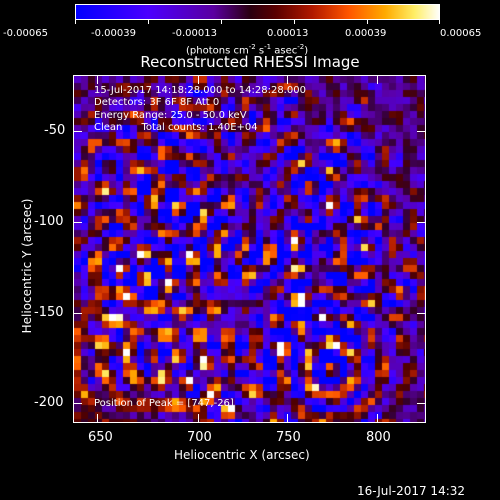 This screenshot has width=500, height=500. Describe the element at coordinates (378, 437) in the screenshot. I see `x-tick-label: 800` at that location.